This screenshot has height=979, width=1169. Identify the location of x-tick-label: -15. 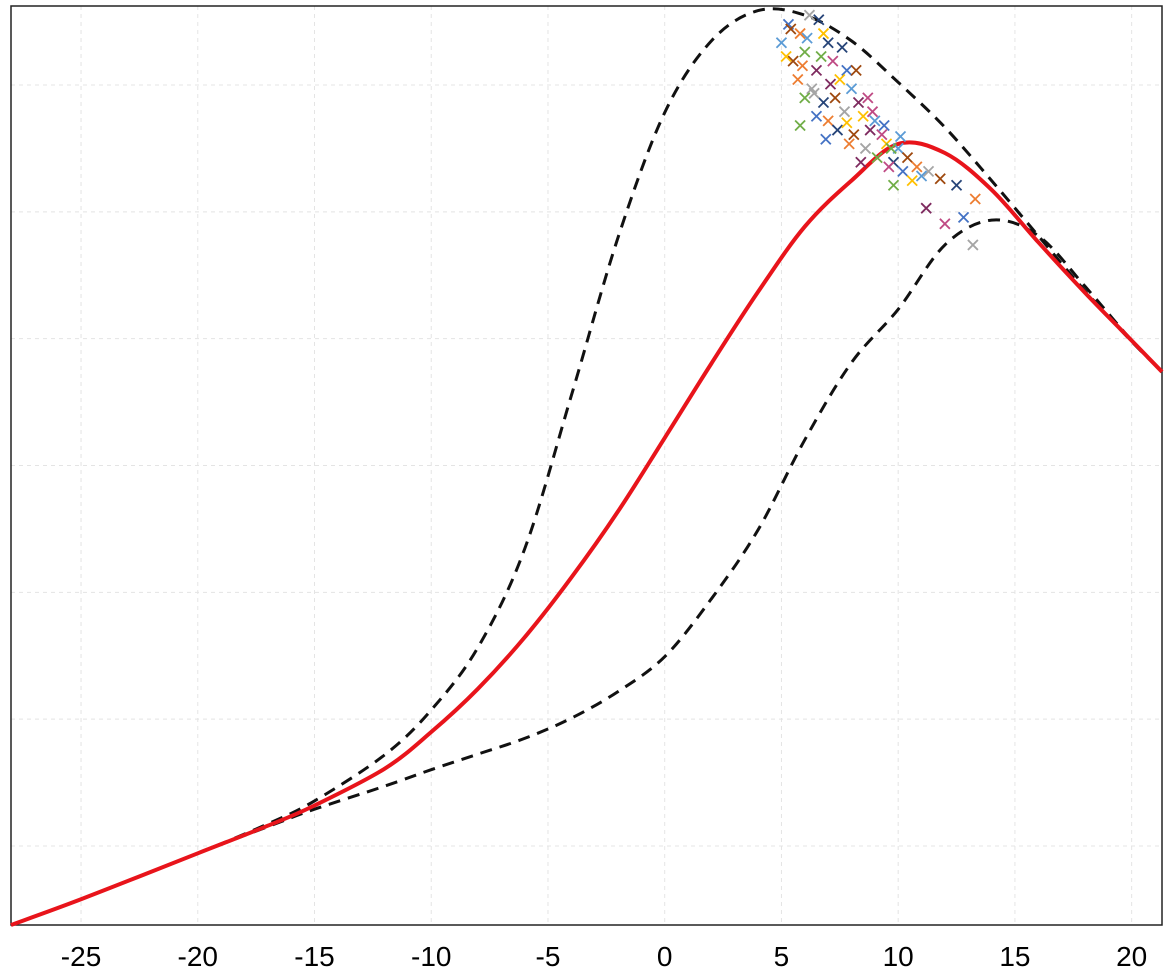
(314, 956).